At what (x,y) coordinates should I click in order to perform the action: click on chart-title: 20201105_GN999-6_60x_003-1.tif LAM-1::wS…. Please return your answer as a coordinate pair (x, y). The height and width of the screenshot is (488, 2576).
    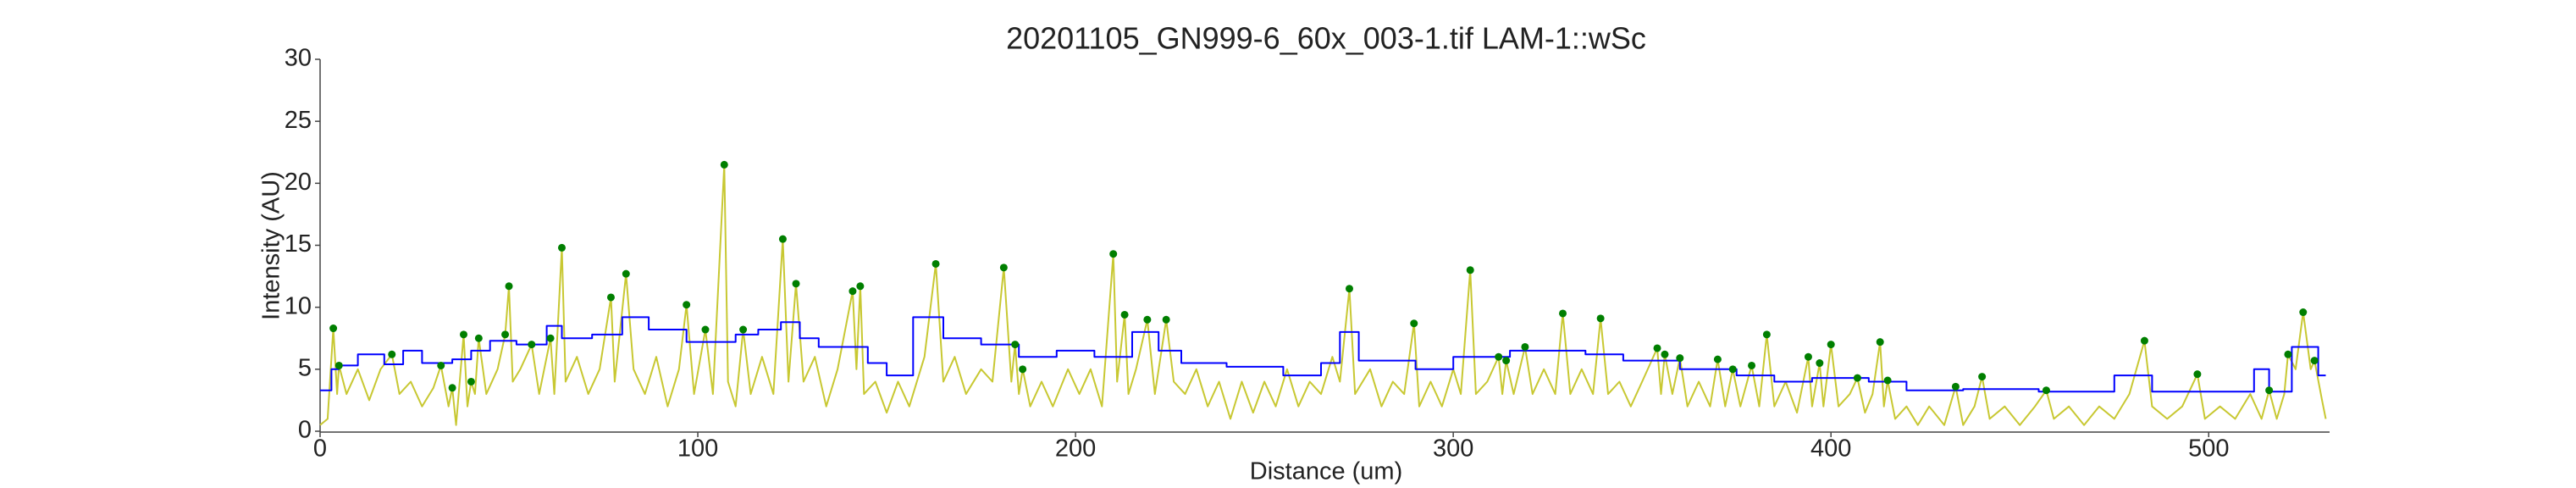
    Looking at the image, I should click on (1326, 38).